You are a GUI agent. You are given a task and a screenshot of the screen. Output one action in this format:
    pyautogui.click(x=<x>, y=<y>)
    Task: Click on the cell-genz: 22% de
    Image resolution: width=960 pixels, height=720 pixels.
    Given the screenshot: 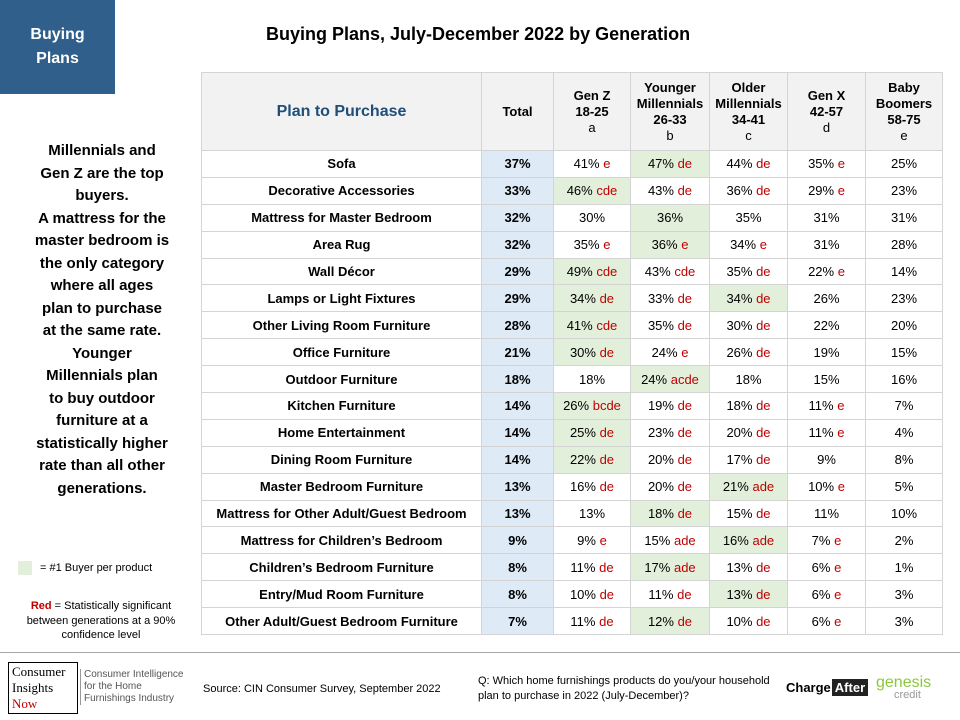 What is the action you would take?
    pyautogui.click(x=592, y=459)
    